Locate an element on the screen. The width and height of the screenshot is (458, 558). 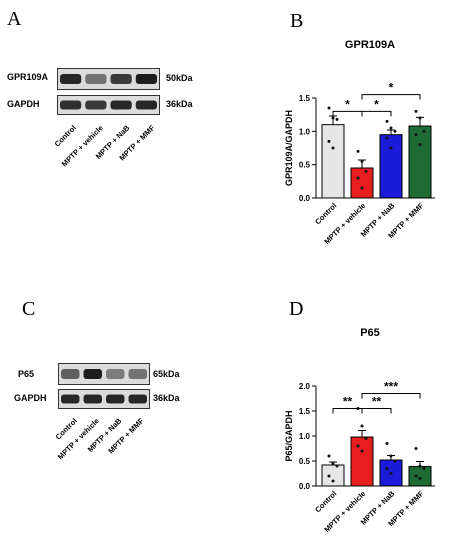
panel-letter-a: A is located at coordinates (14, 19).